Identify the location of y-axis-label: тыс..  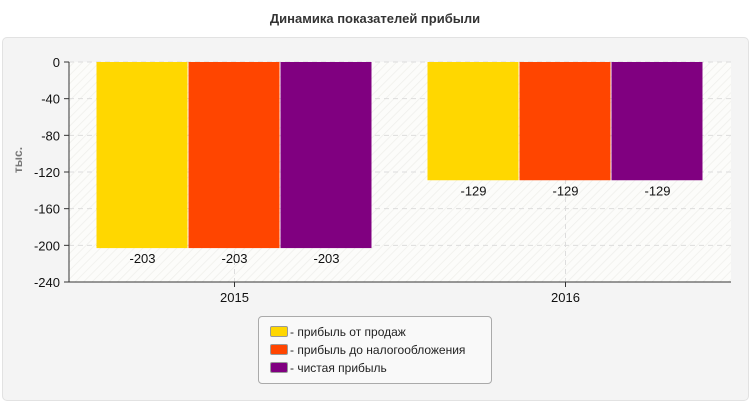
(18, 160).